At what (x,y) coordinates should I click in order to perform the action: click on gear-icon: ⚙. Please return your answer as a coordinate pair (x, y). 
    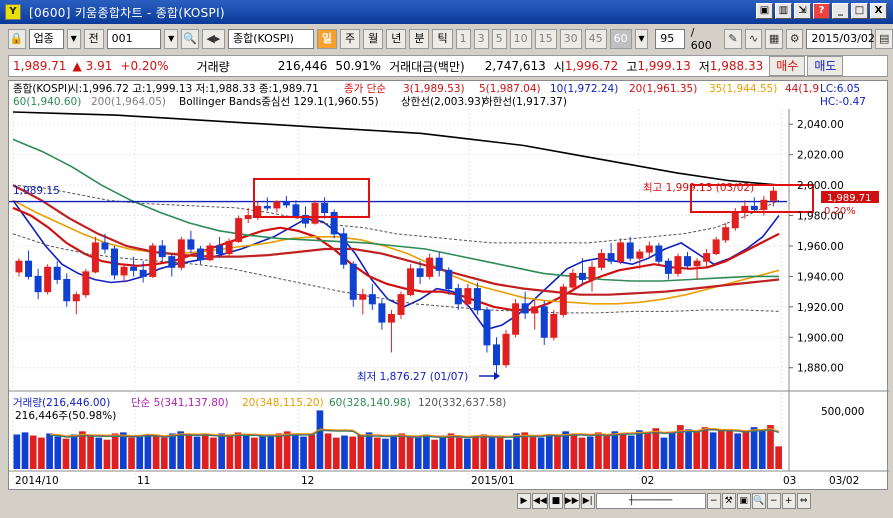
    Looking at the image, I should click on (794, 39).